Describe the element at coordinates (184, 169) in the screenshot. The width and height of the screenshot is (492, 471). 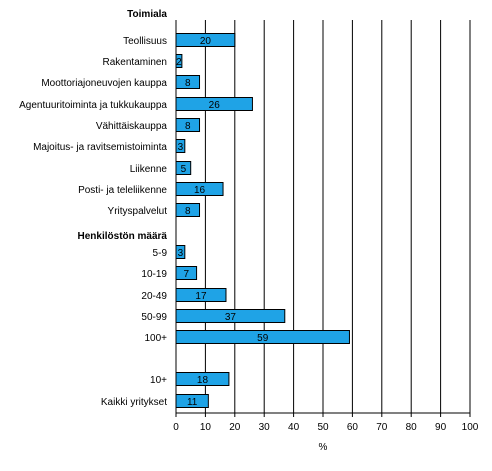
I see `data-label: 5` at that location.